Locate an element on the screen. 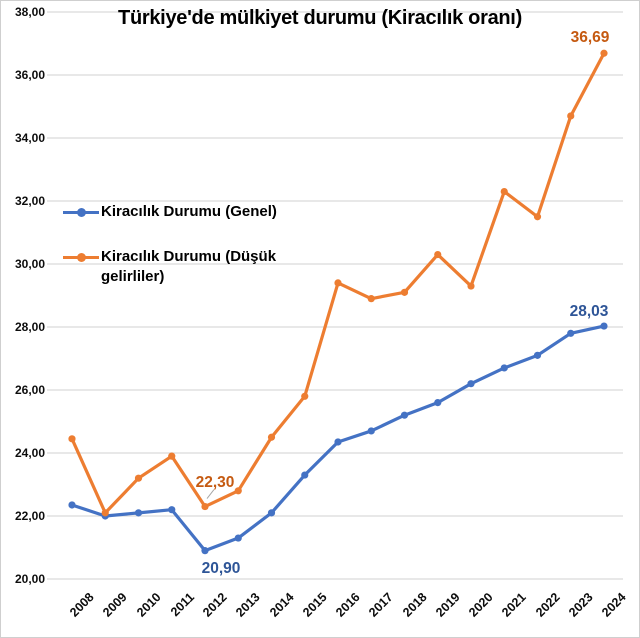 This screenshot has height=638, width=640. data-label: 22,30 is located at coordinates (215, 482).